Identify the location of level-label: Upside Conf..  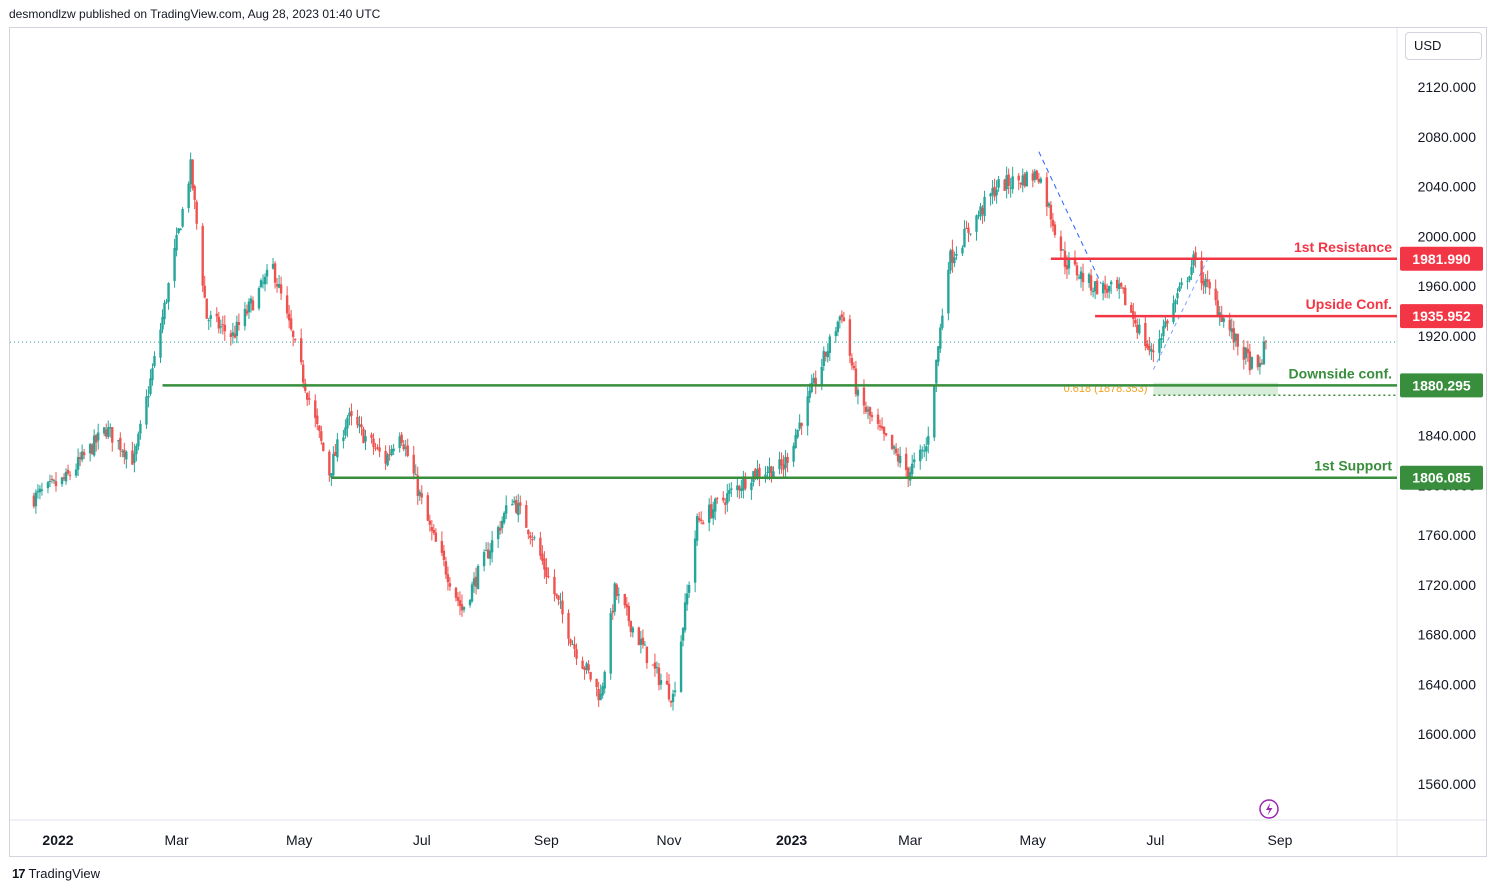
(1349, 304).